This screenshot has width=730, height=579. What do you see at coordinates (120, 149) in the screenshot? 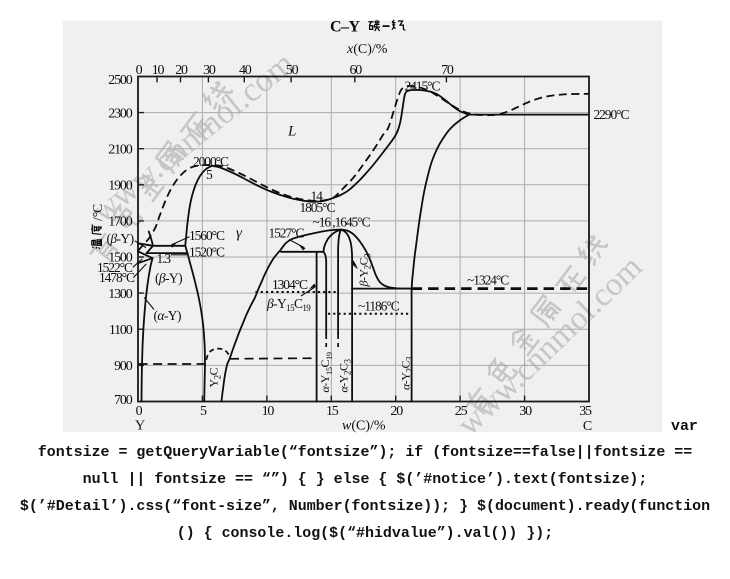
I see `svg-text: 2100` at bounding box center [120, 149].